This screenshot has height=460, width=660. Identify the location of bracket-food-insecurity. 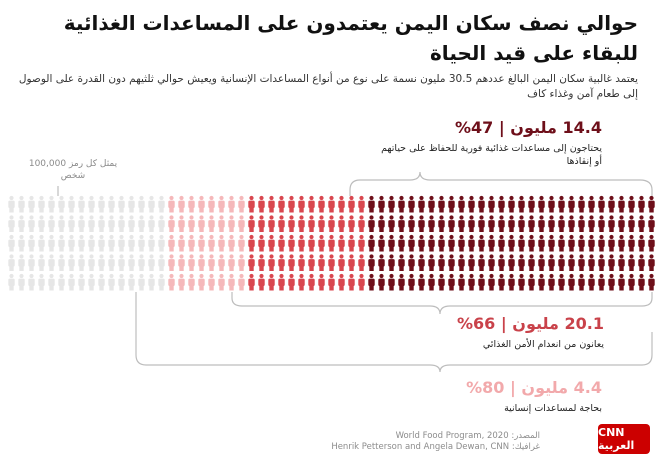
(442, 303).